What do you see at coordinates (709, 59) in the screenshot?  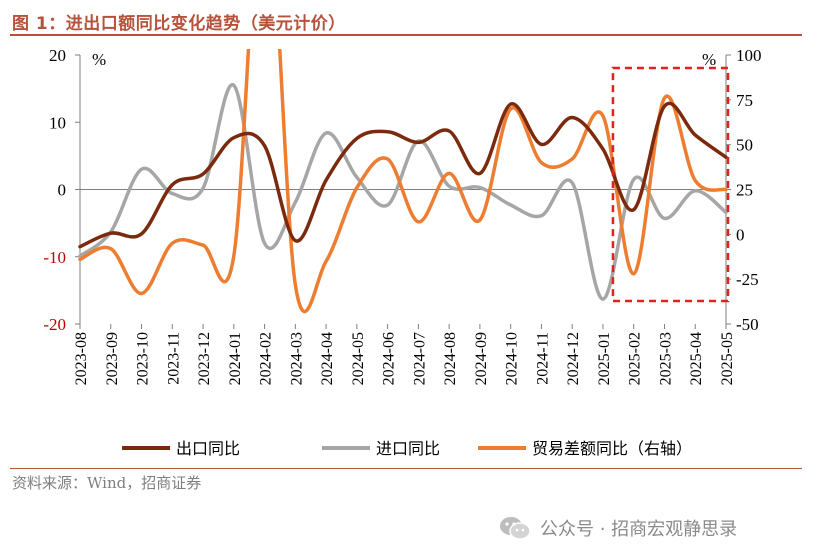 I see `right-axis-unit: %` at bounding box center [709, 59].